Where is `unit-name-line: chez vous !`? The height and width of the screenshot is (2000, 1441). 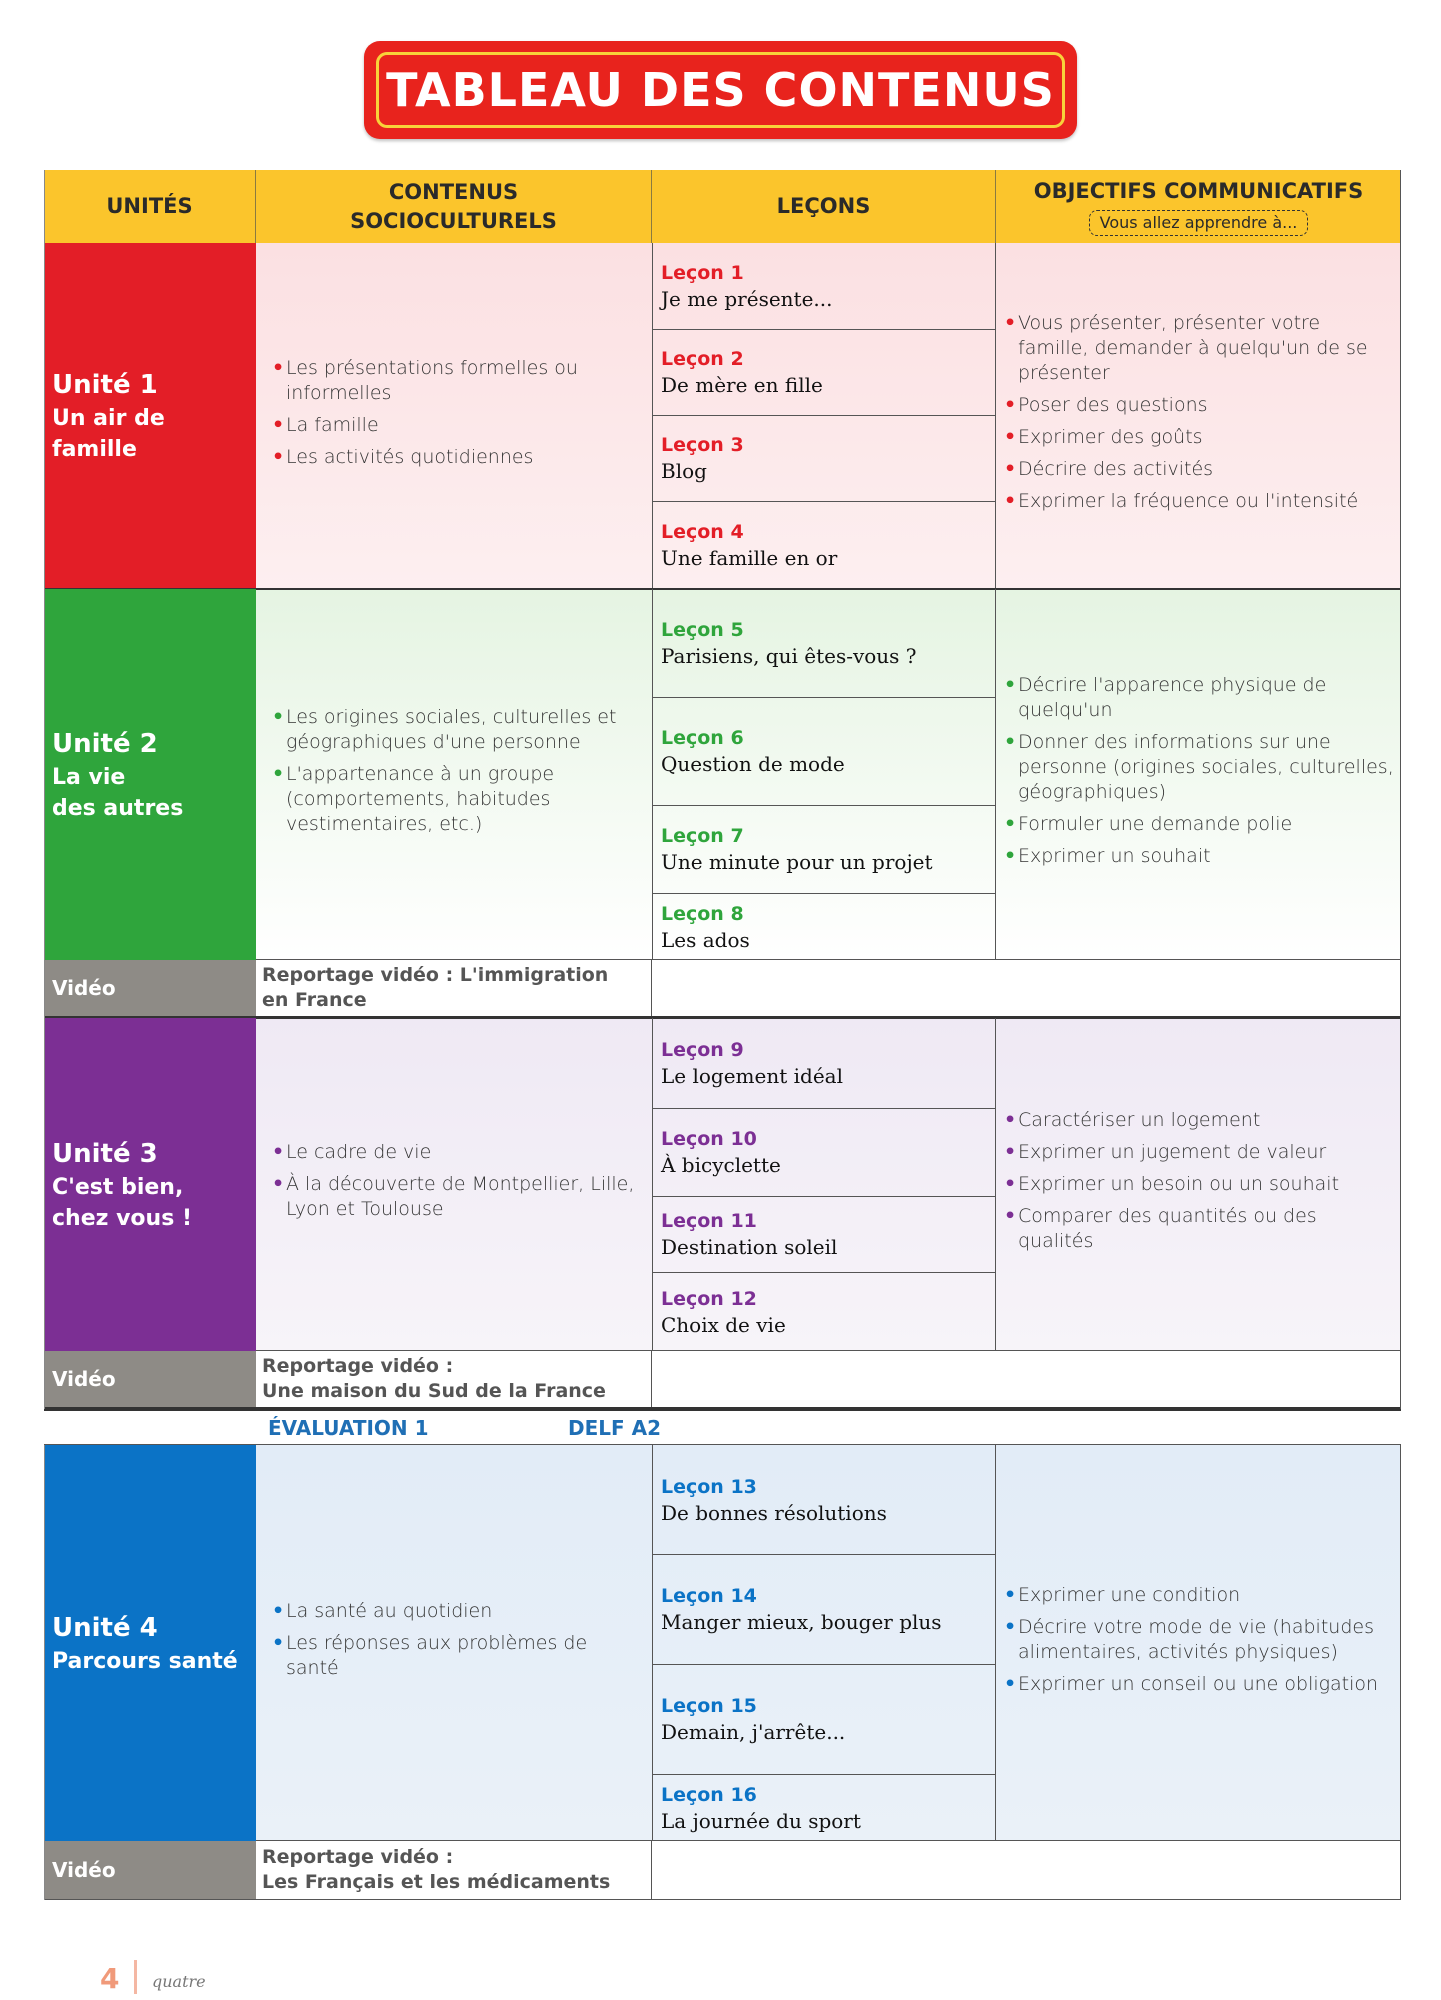 unit-name-line: chez vous ! is located at coordinates (122, 1218).